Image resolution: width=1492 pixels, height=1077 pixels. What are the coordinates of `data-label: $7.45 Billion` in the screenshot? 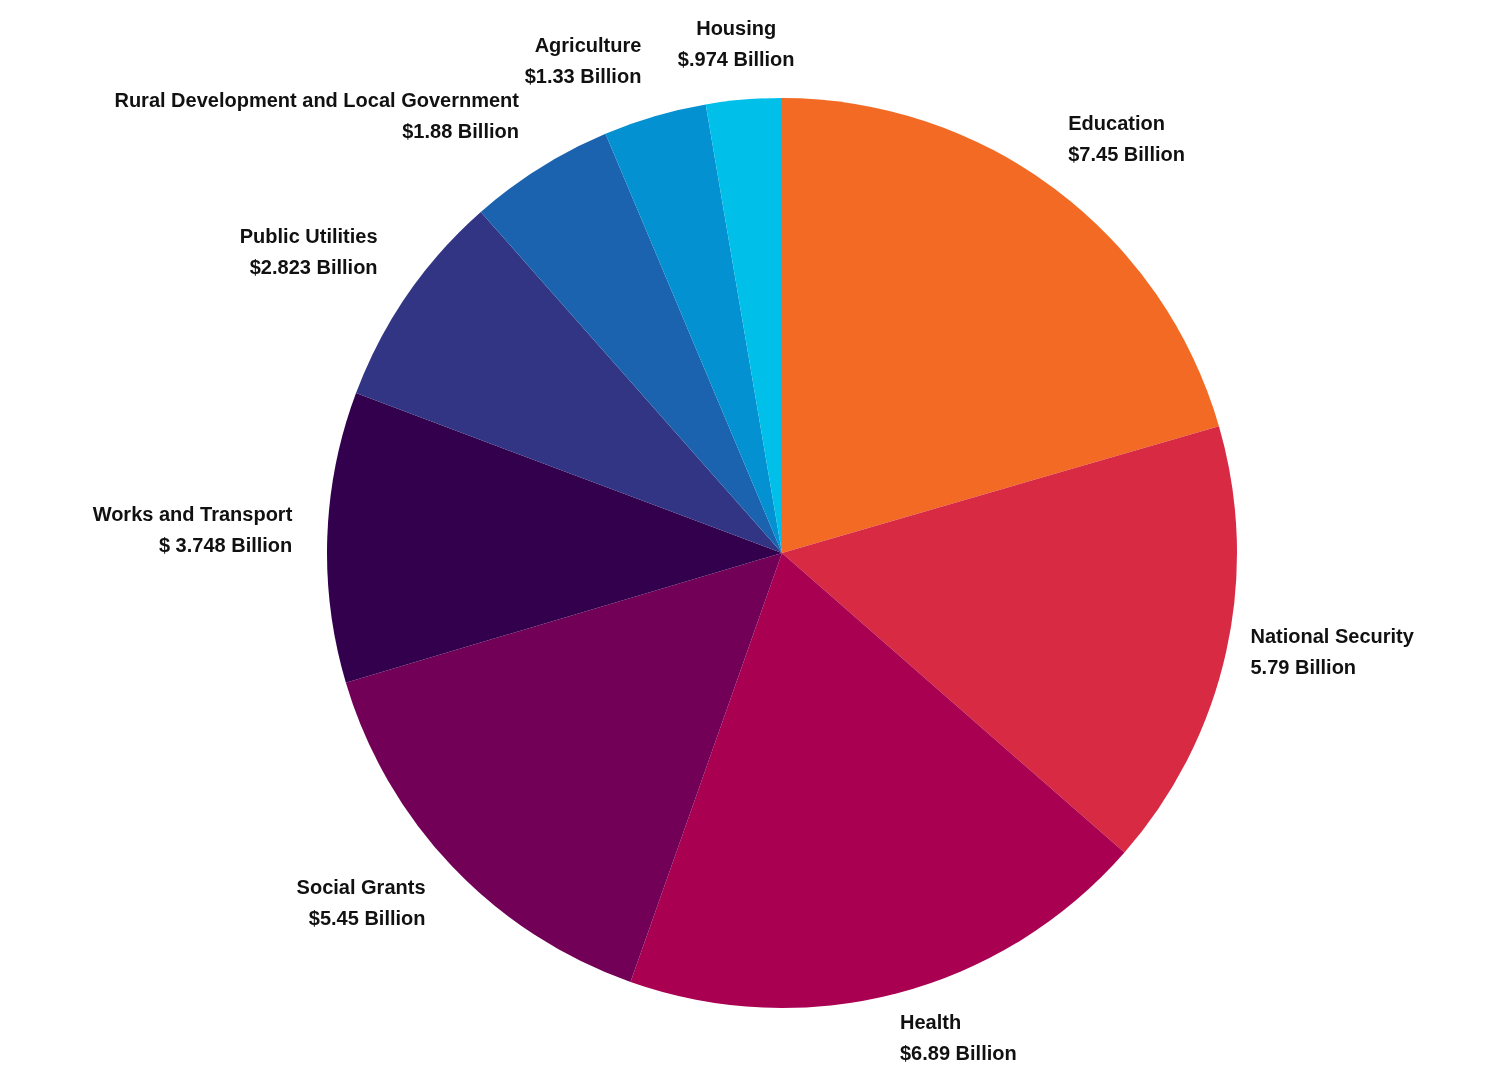 It's located at (1126, 154).